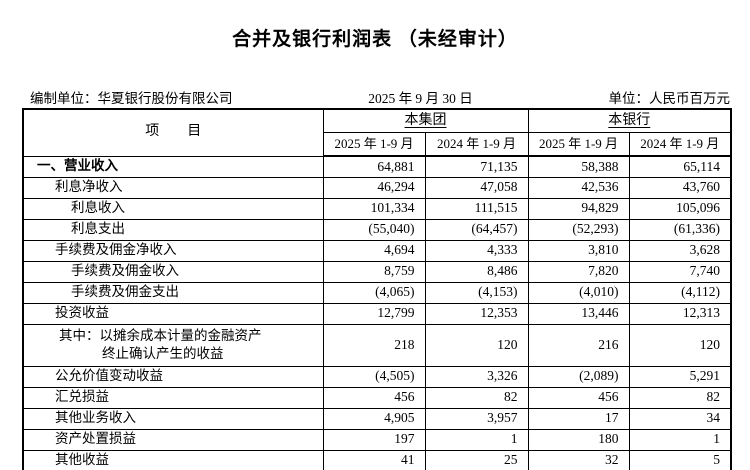  What do you see at coordinates (374, 187) in the screenshot?
I see `row-value: 46,294` at bounding box center [374, 187].